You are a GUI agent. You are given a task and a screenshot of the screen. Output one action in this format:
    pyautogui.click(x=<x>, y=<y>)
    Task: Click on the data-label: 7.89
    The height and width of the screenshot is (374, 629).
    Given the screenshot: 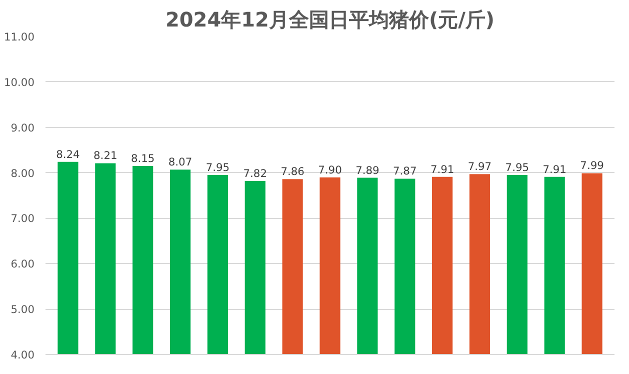 What is the action you would take?
    pyautogui.click(x=368, y=170)
    